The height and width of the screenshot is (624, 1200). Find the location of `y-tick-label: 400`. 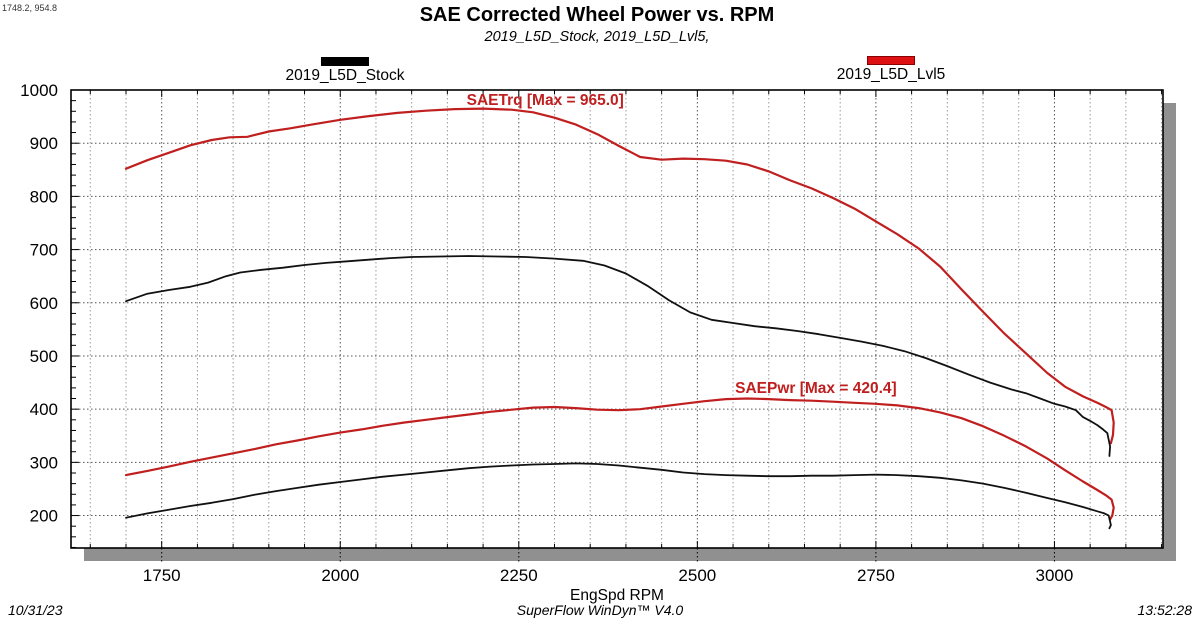

y-tick-label: 400 is located at coordinates (44, 409).